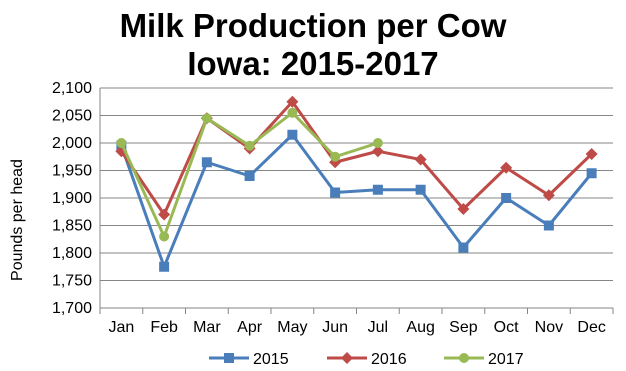  What do you see at coordinates (591, 327) in the screenshot?
I see `x-tick-label: Dec` at bounding box center [591, 327].